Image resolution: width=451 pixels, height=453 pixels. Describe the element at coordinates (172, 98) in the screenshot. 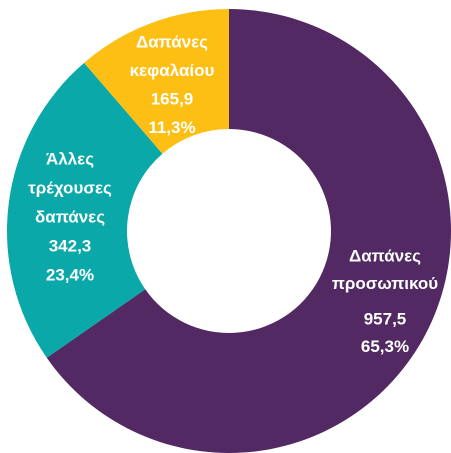

I see `slice-value-label: 165,9` at that location.